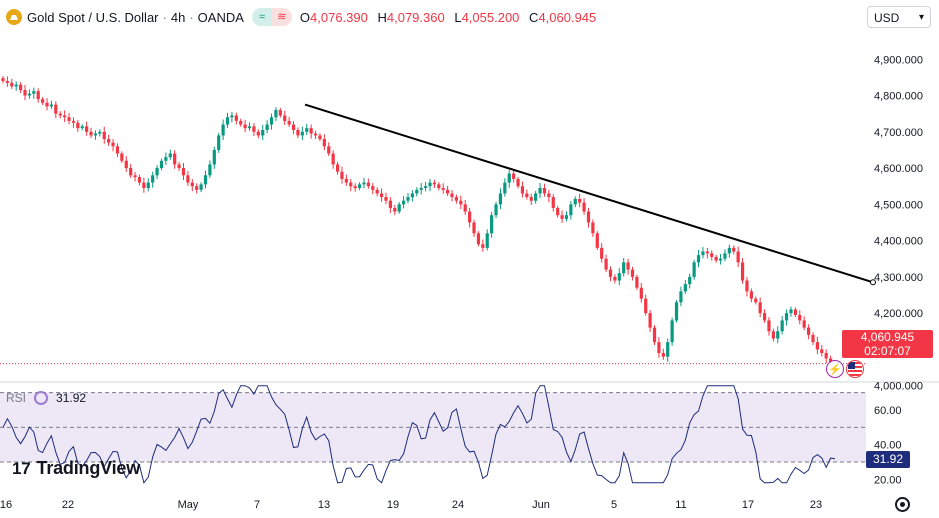  I want to click on time-axis-label: 23, so click(816, 505).